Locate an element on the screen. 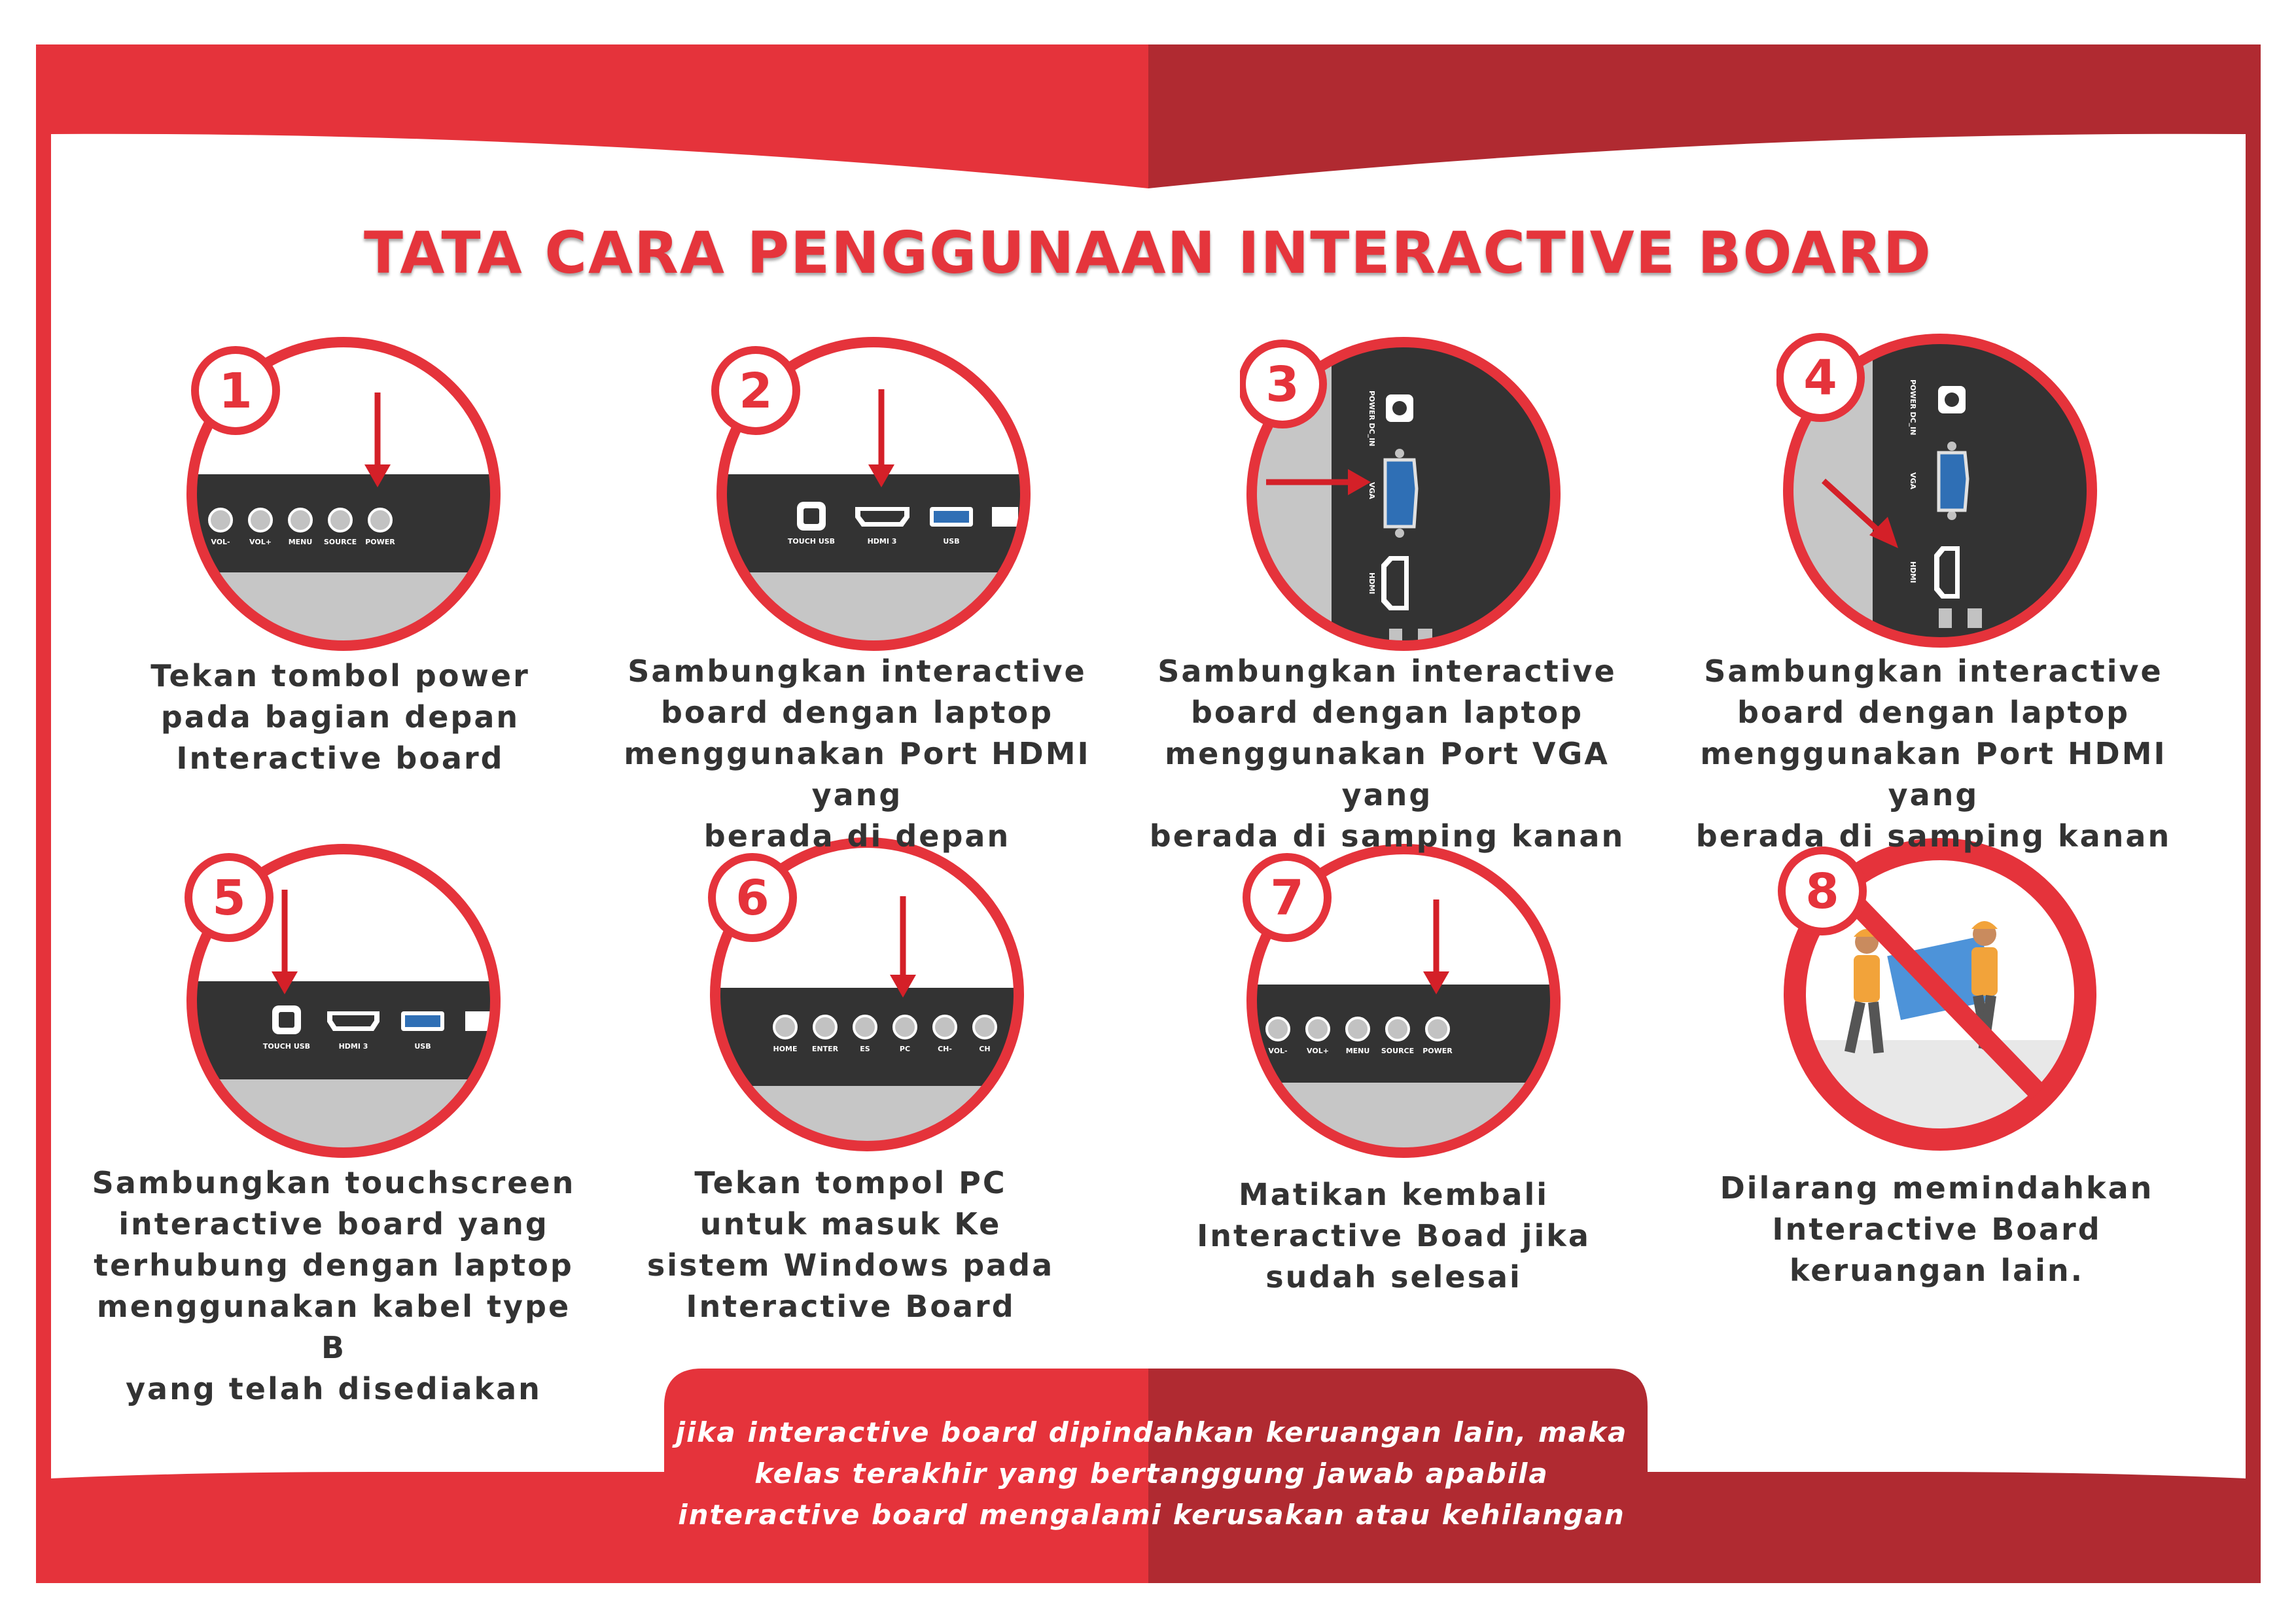 Image resolution: width=2296 pixels, height=1623 pixels. step-badge: 4 is located at coordinates (1820, 378).